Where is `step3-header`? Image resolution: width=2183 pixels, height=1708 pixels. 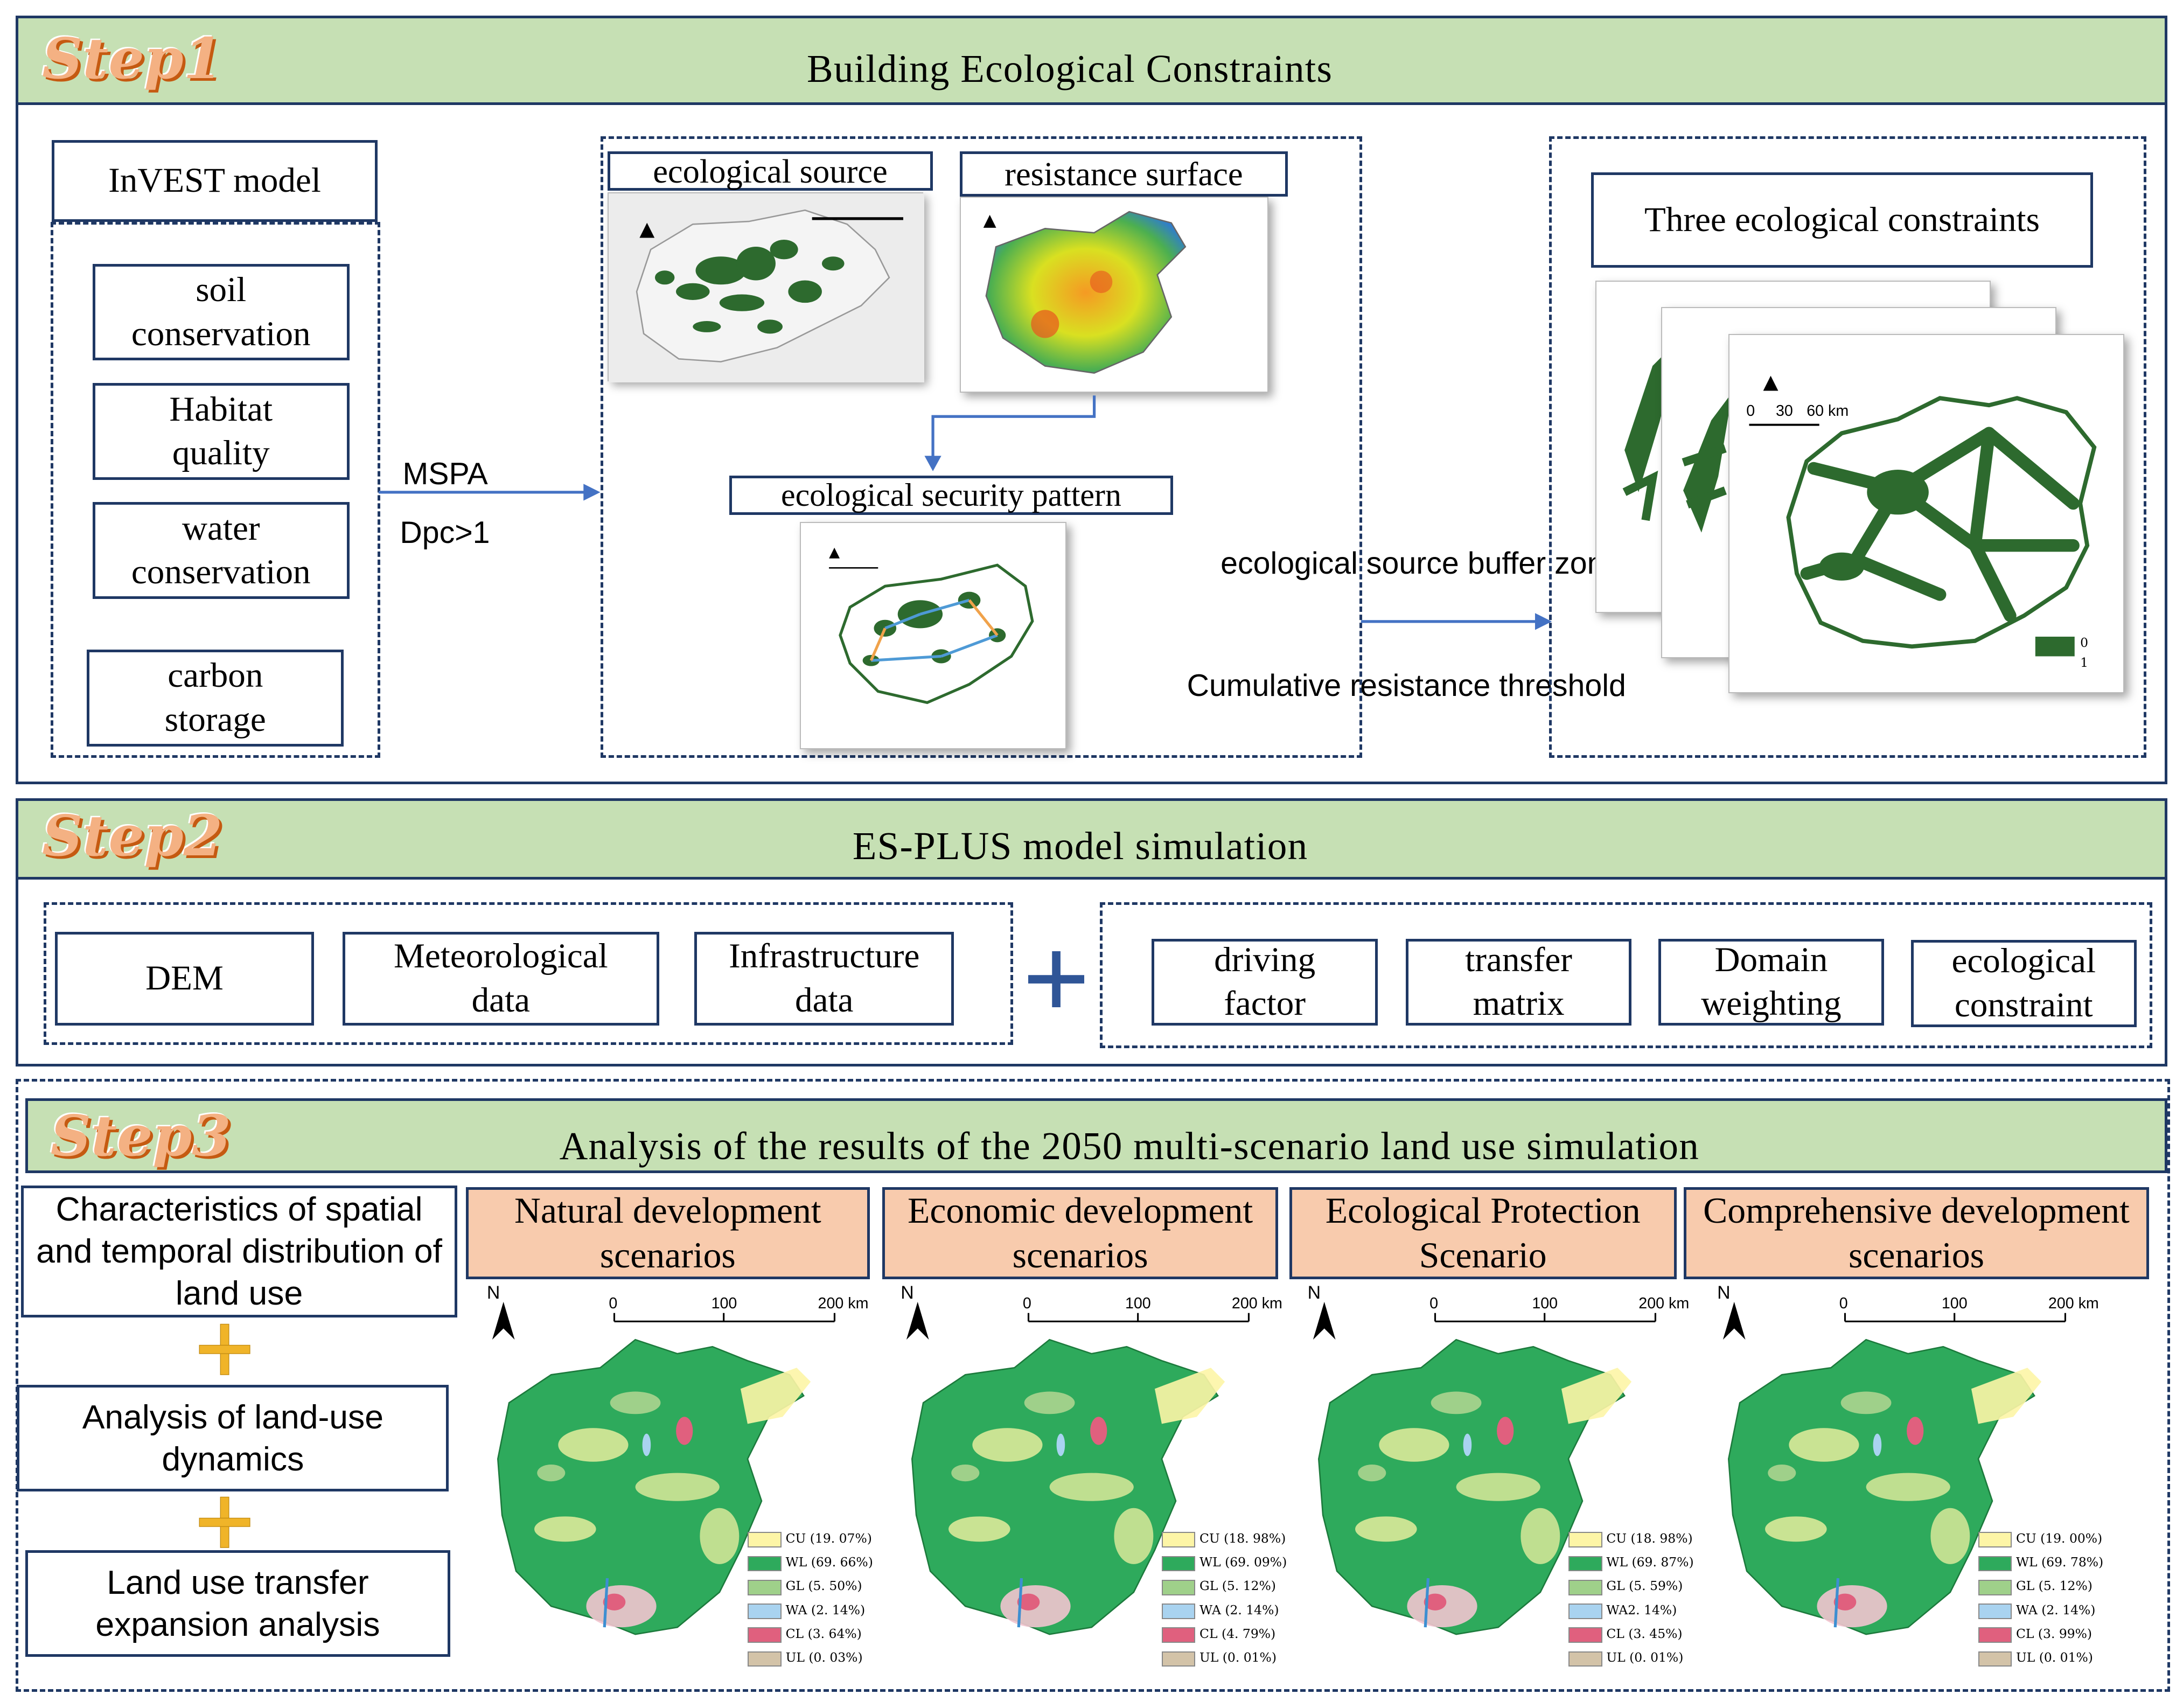
step3-header is located at coordinates (1096, 1135).